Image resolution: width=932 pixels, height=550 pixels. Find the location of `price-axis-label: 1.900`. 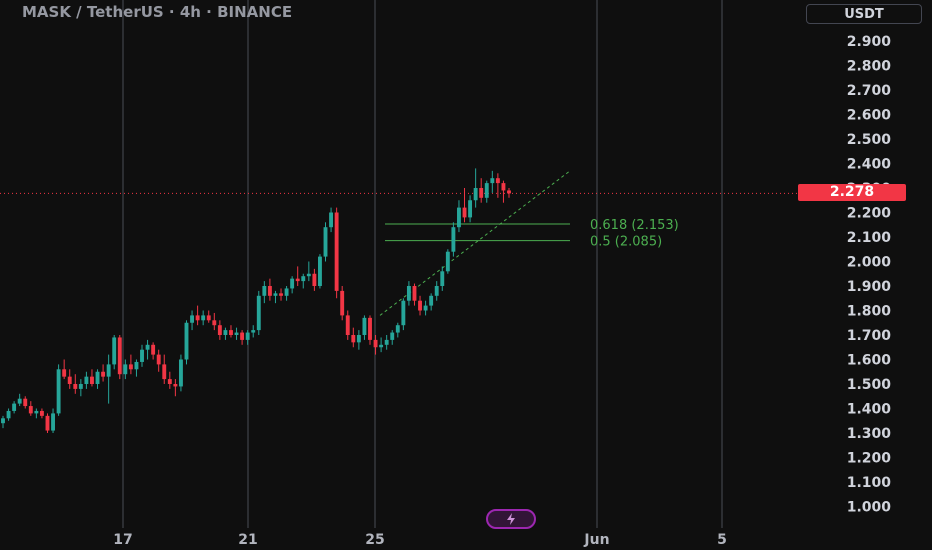

price-axis-label: 1.900 is located at coordinates (869, 287).